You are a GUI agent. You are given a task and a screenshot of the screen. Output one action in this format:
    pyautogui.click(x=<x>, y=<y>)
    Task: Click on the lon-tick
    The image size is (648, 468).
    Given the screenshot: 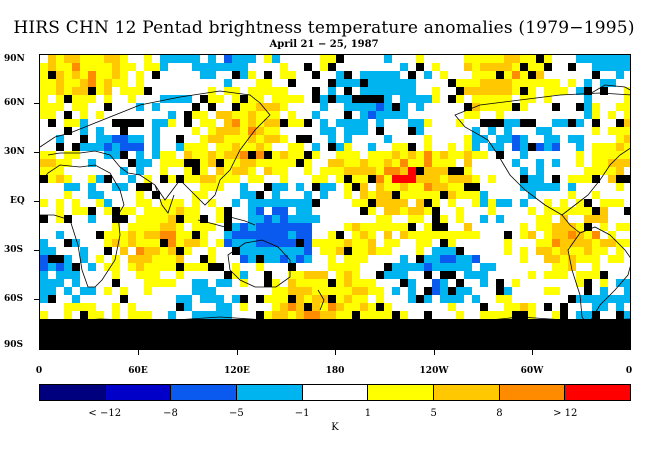 What is the action you would take?
    pyautogui.click(x=434, y=352)
    